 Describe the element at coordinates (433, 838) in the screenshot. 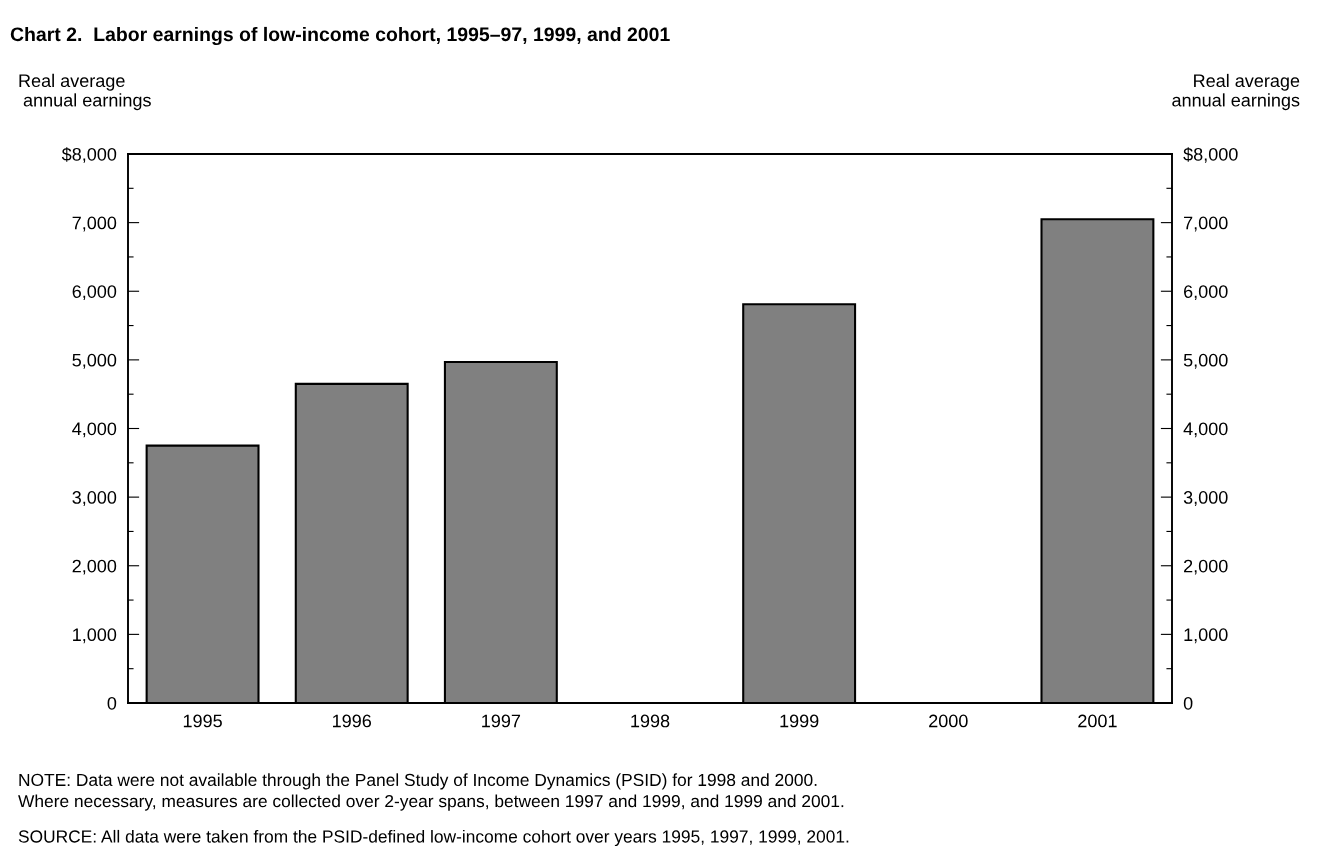

I see `source-note: SOURCE: All data were taken from the PSID-defined low-income cohort over years 1995, 1997, 1999, 2001.` at that location.